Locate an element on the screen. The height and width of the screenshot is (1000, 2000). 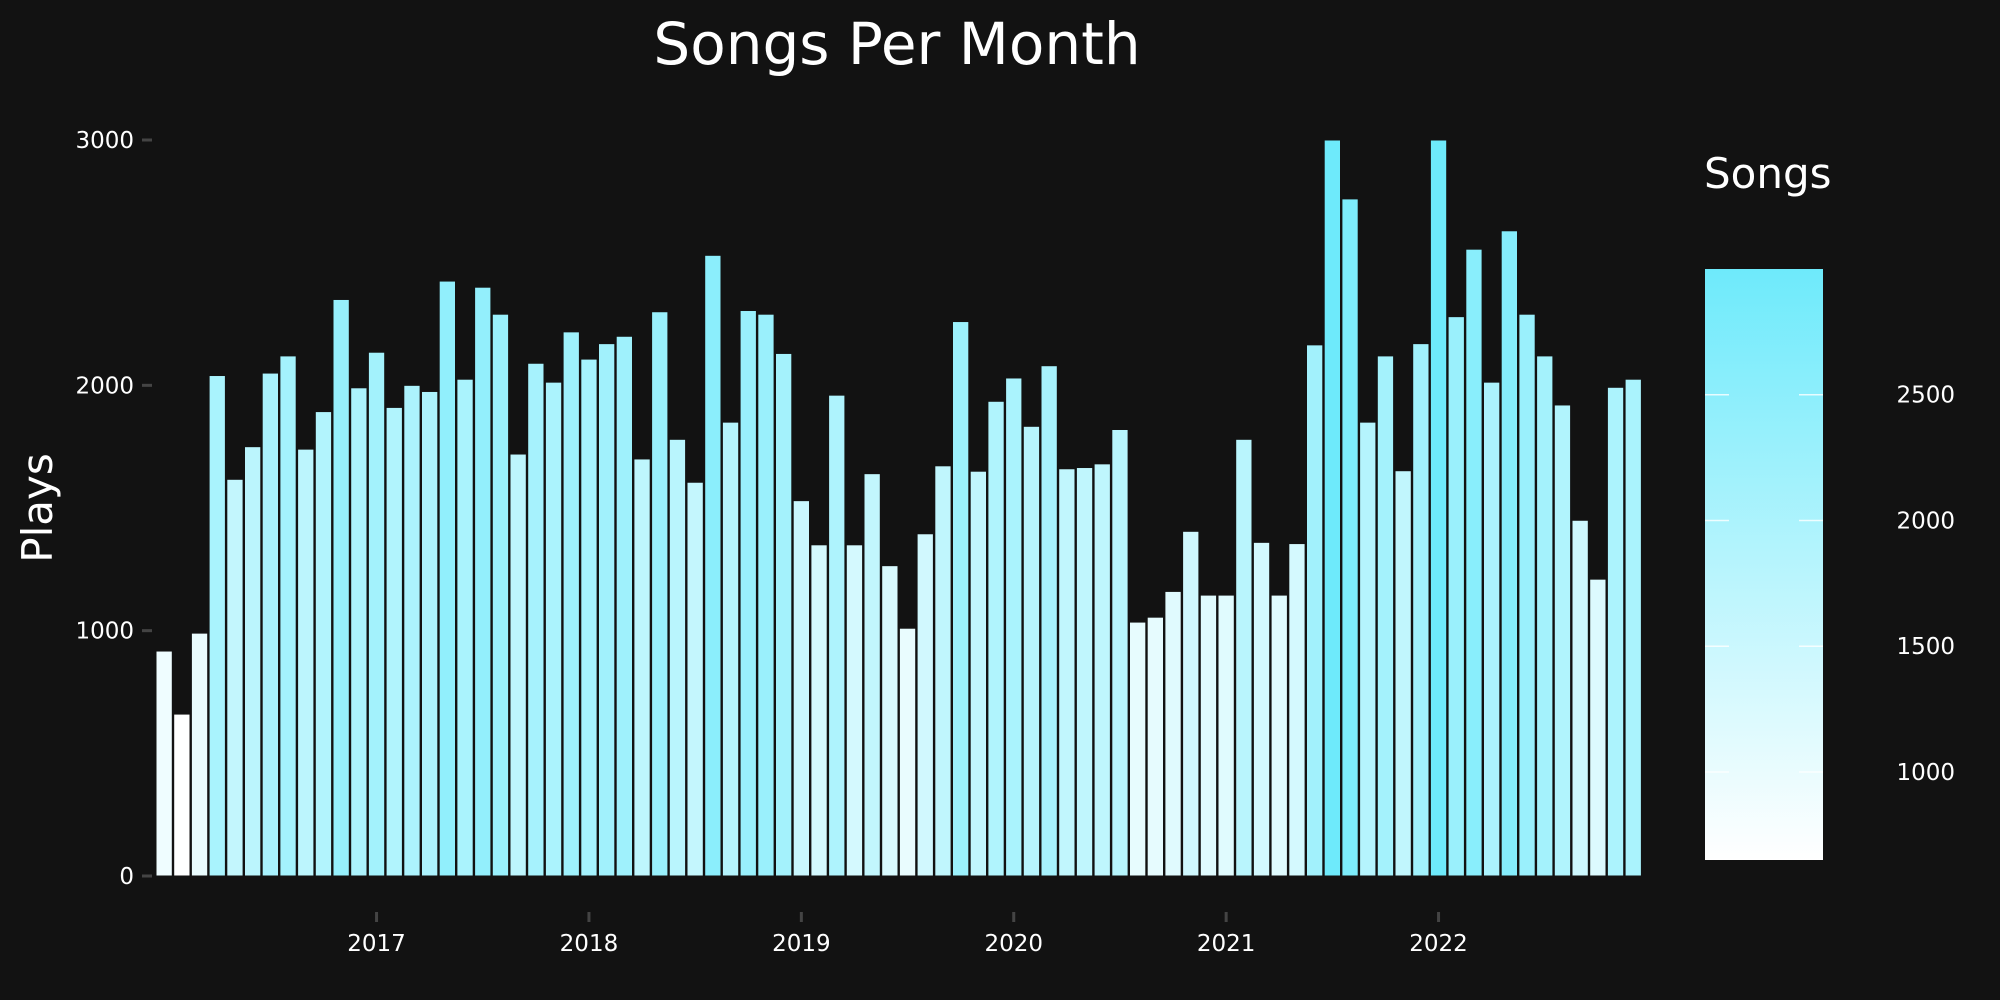
colorbar-gradient is located at coordinates (1764, 564).